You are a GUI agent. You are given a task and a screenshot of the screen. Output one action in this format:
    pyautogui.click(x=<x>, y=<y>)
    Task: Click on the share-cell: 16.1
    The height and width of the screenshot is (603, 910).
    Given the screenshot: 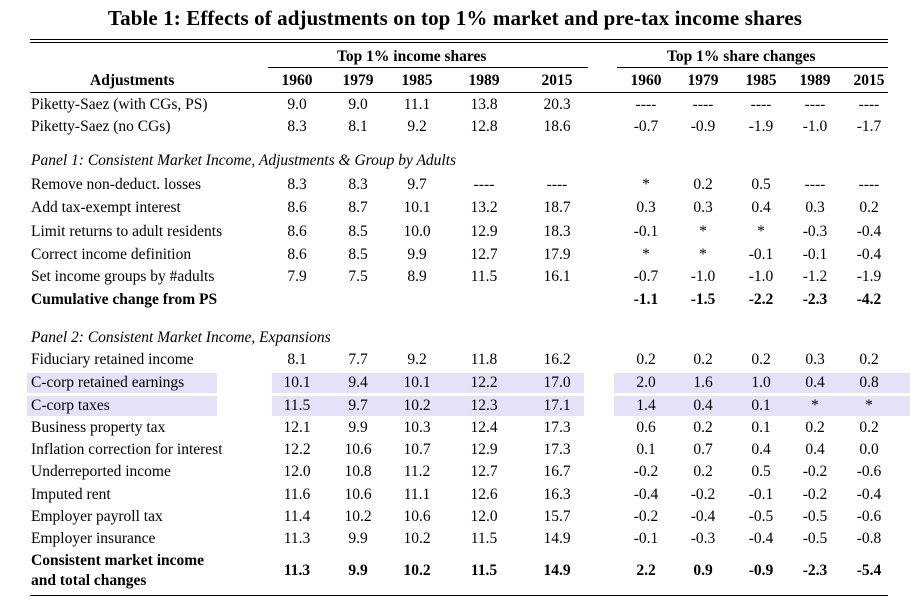 What is the action you would take?
    pyautogui.click(x=557, y=276)
    